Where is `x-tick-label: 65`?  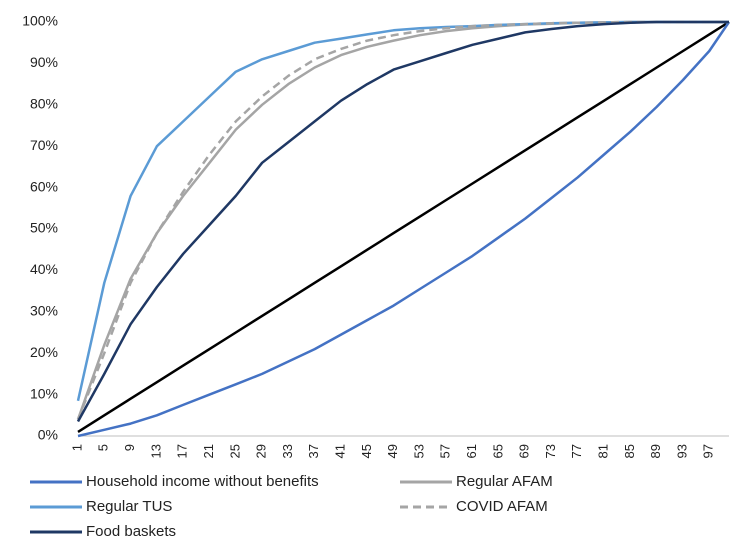
x-tick-label: 65 is located at coordinates (497, 451).